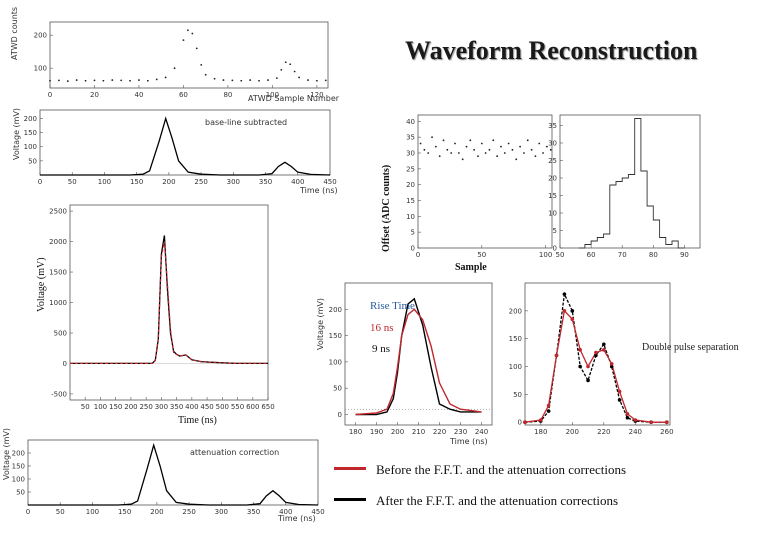  Describe the element at coordinates (294, 98) in the screenshot. I see `p1-xlabel: ATWD Sample Number` at that location.